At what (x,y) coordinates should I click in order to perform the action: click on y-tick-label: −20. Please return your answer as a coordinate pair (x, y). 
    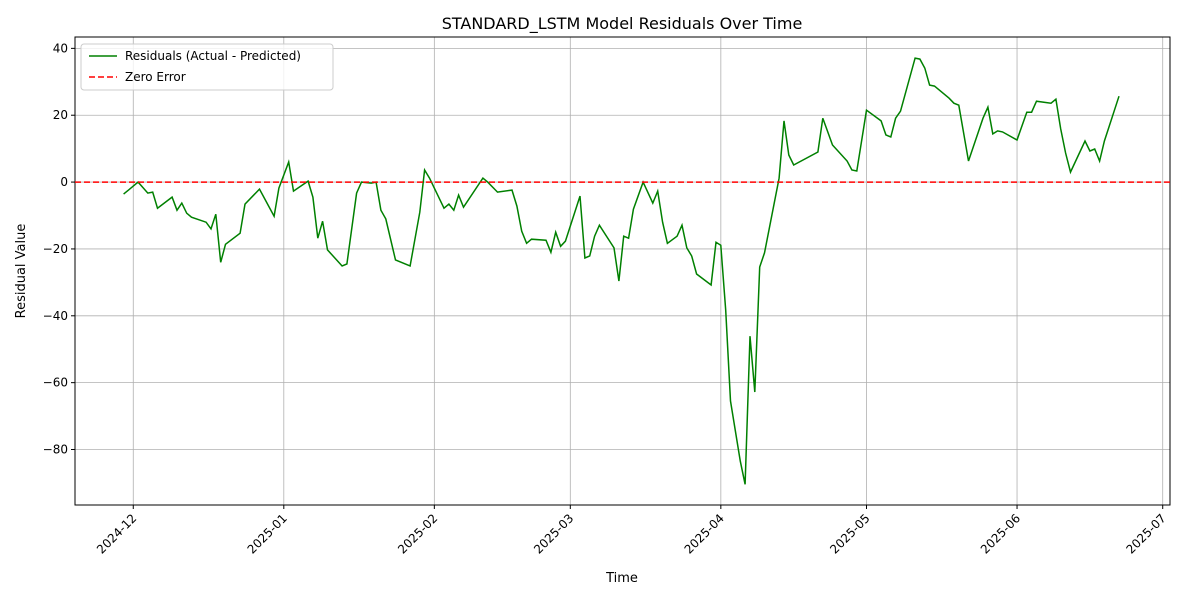
    Looking at the image, I should click on (55, 249).